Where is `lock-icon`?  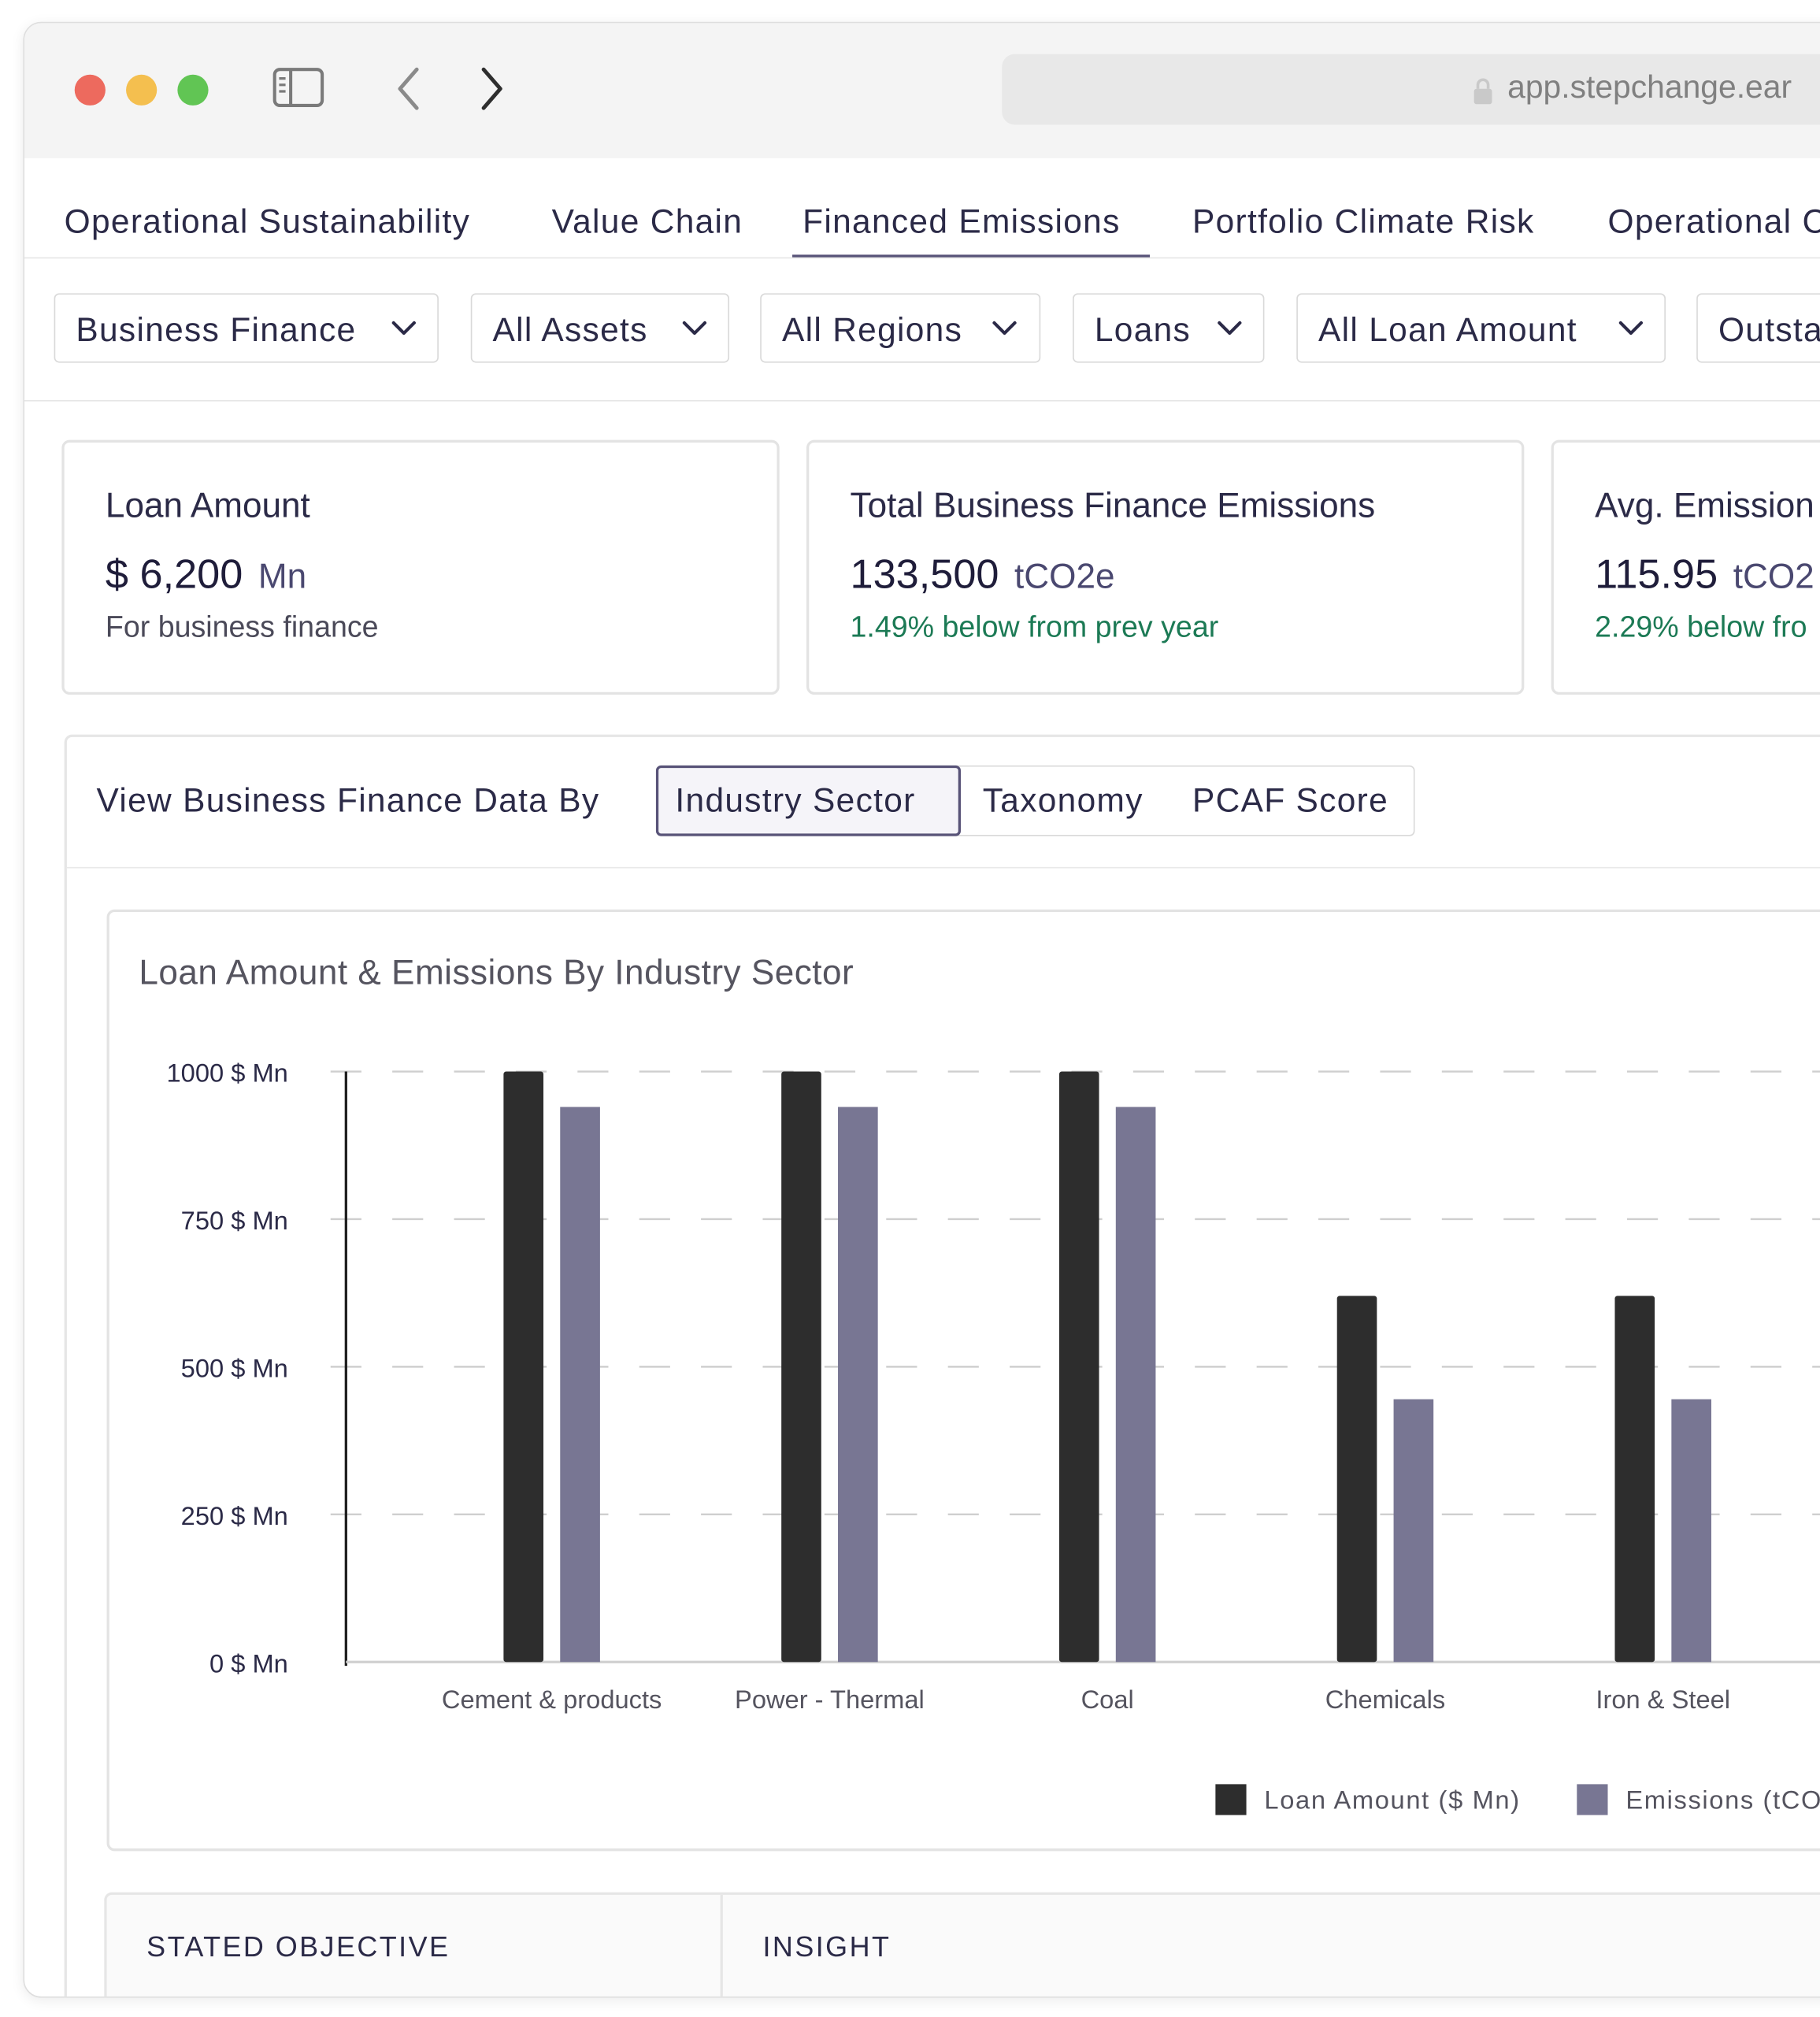 lock-icon is located at coordinates (1482, 91).